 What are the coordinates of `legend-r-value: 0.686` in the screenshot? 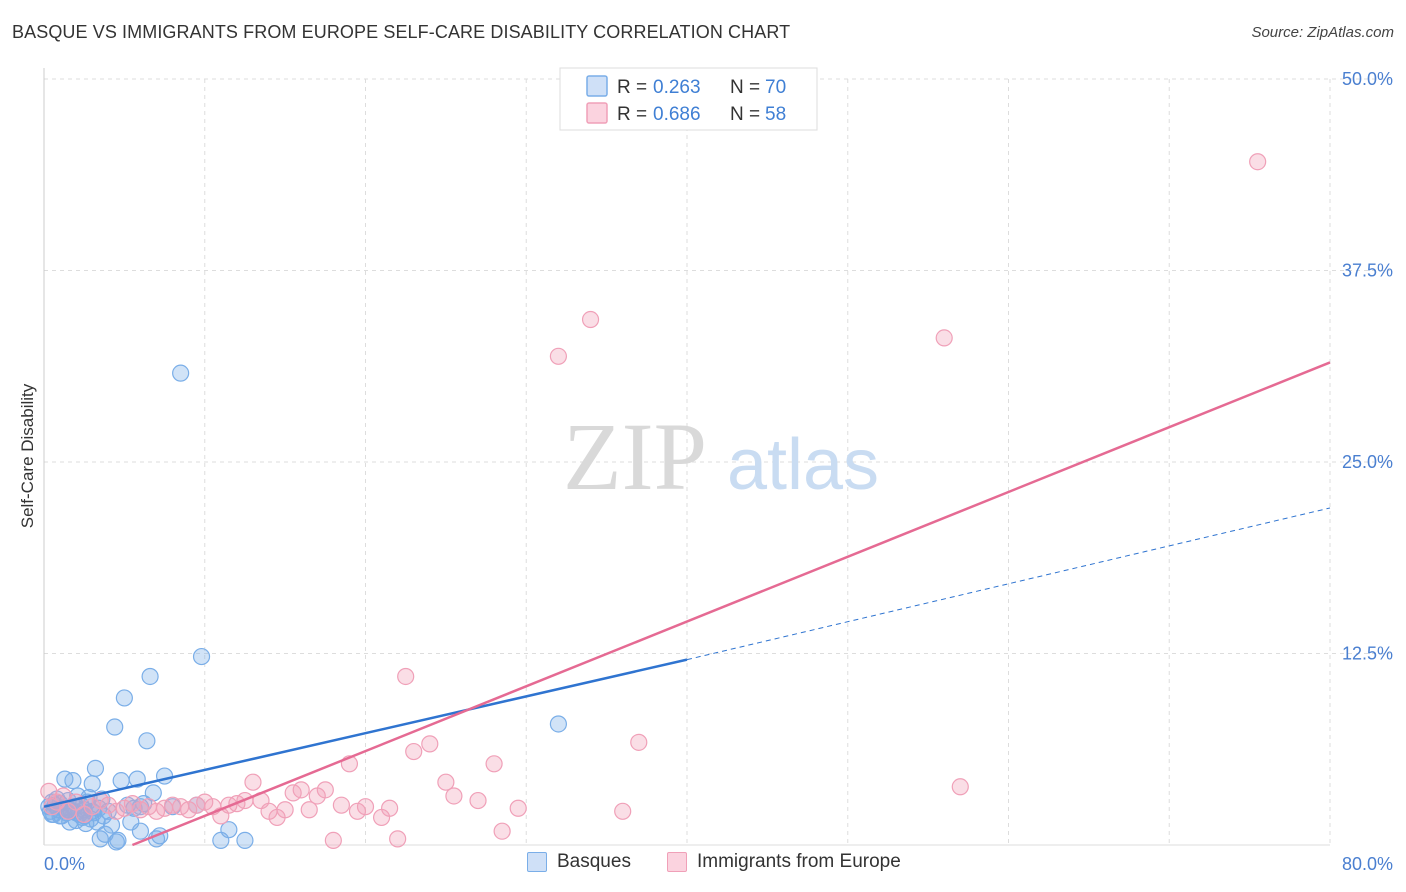 It's located at (677, 114).